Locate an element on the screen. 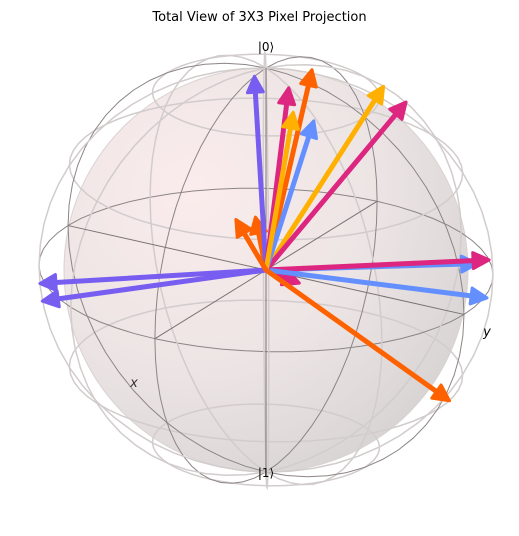 This screenshot has height=536, width=519. label-ket-one: |1⟩ is located at coordinates (266, 473).